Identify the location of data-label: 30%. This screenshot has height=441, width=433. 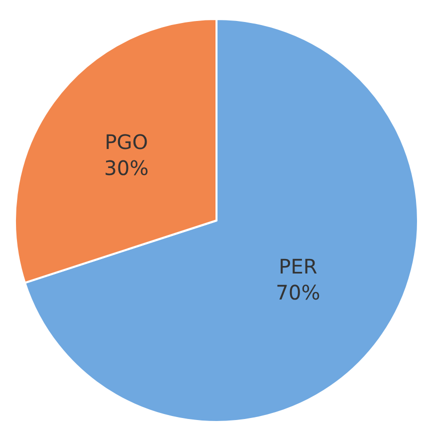
(126, 168).